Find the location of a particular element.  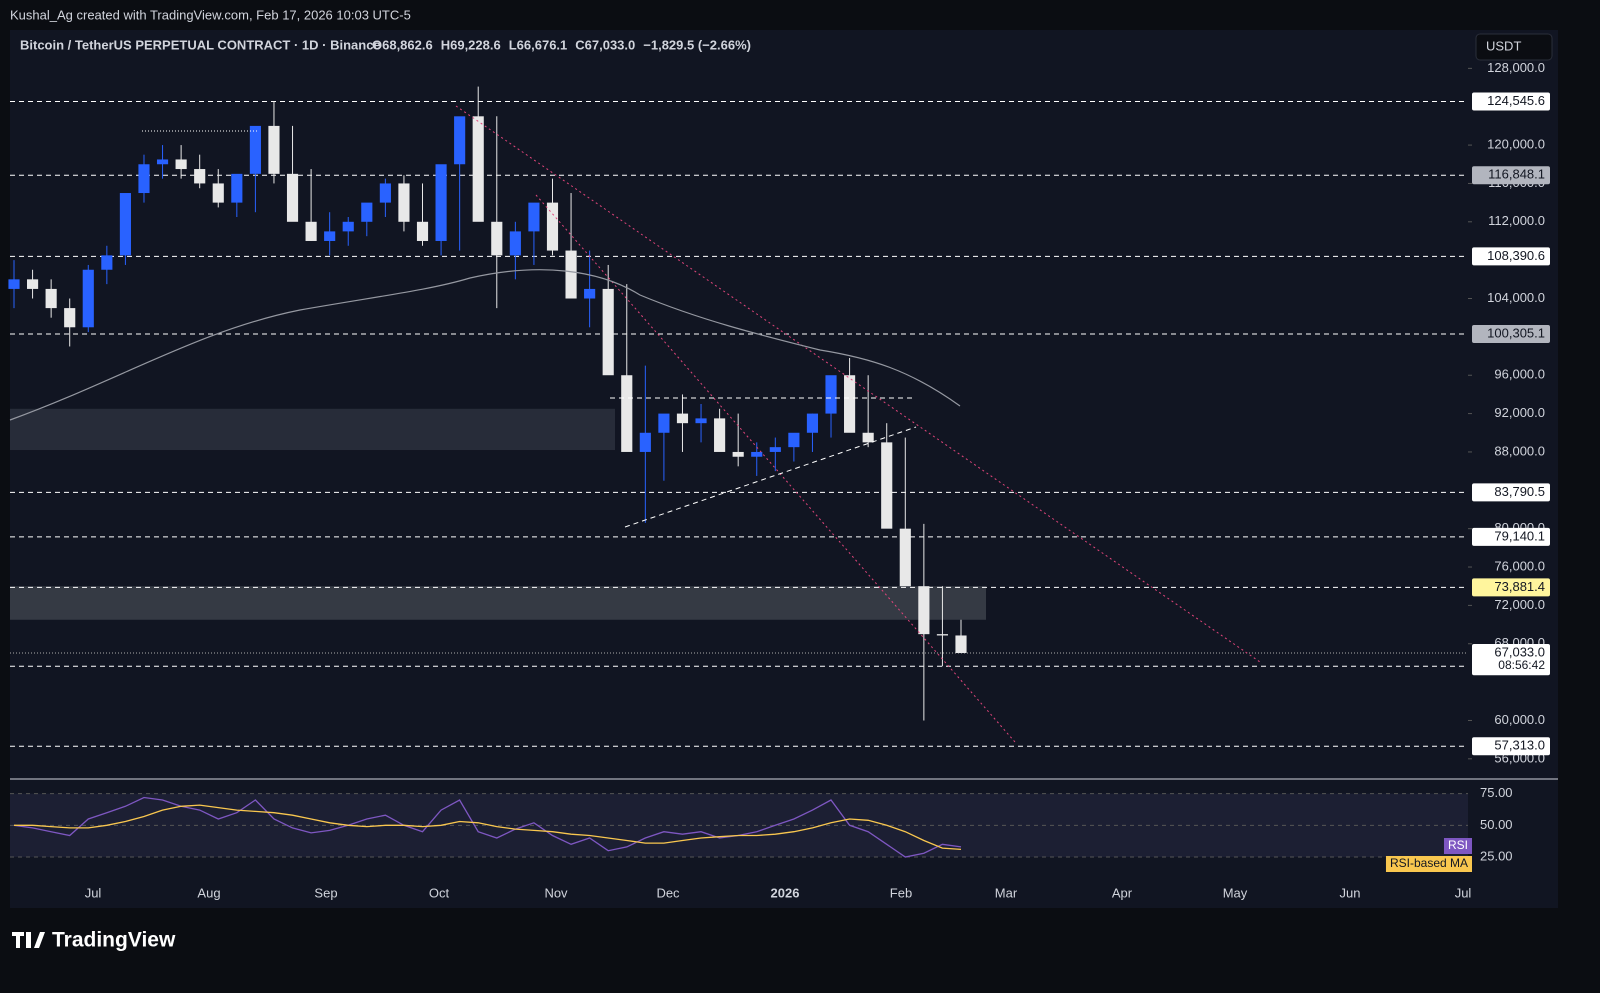

x-tick-label: Oct is located at coordinates (439, 892).